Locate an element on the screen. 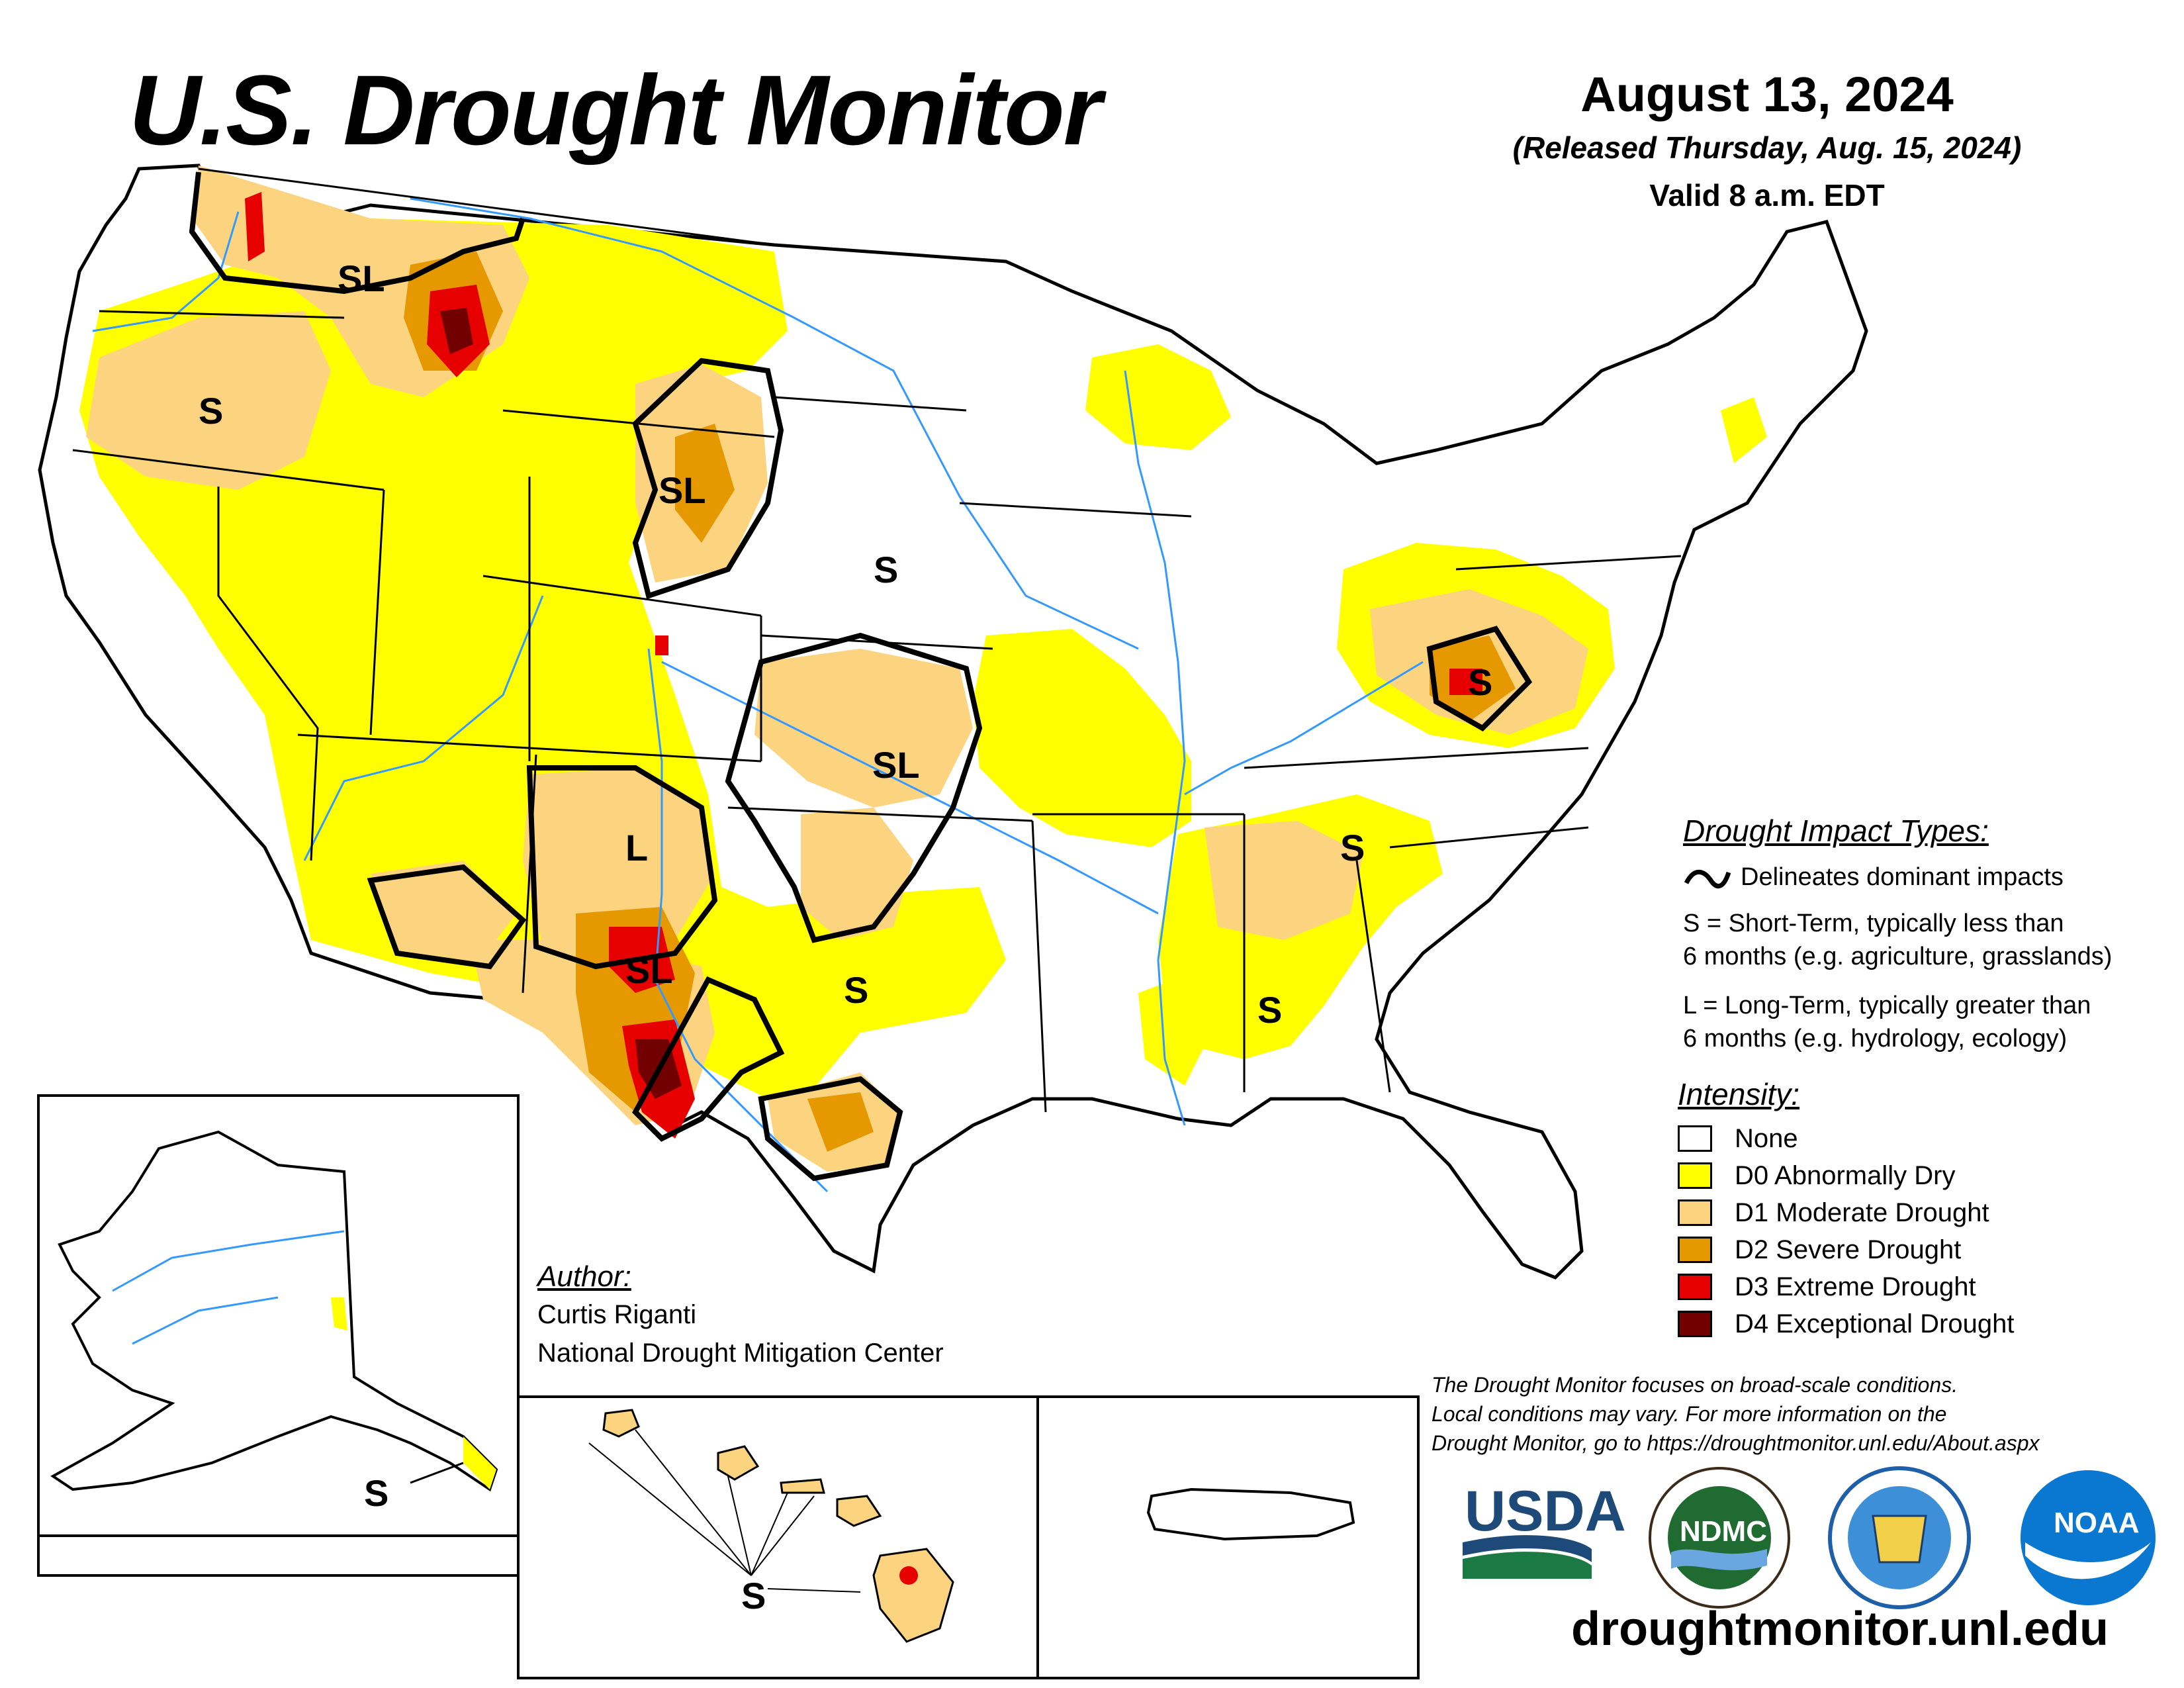 The image size is (2184, 1688). impact-line-wyoming is located at coordinates (708, 478).